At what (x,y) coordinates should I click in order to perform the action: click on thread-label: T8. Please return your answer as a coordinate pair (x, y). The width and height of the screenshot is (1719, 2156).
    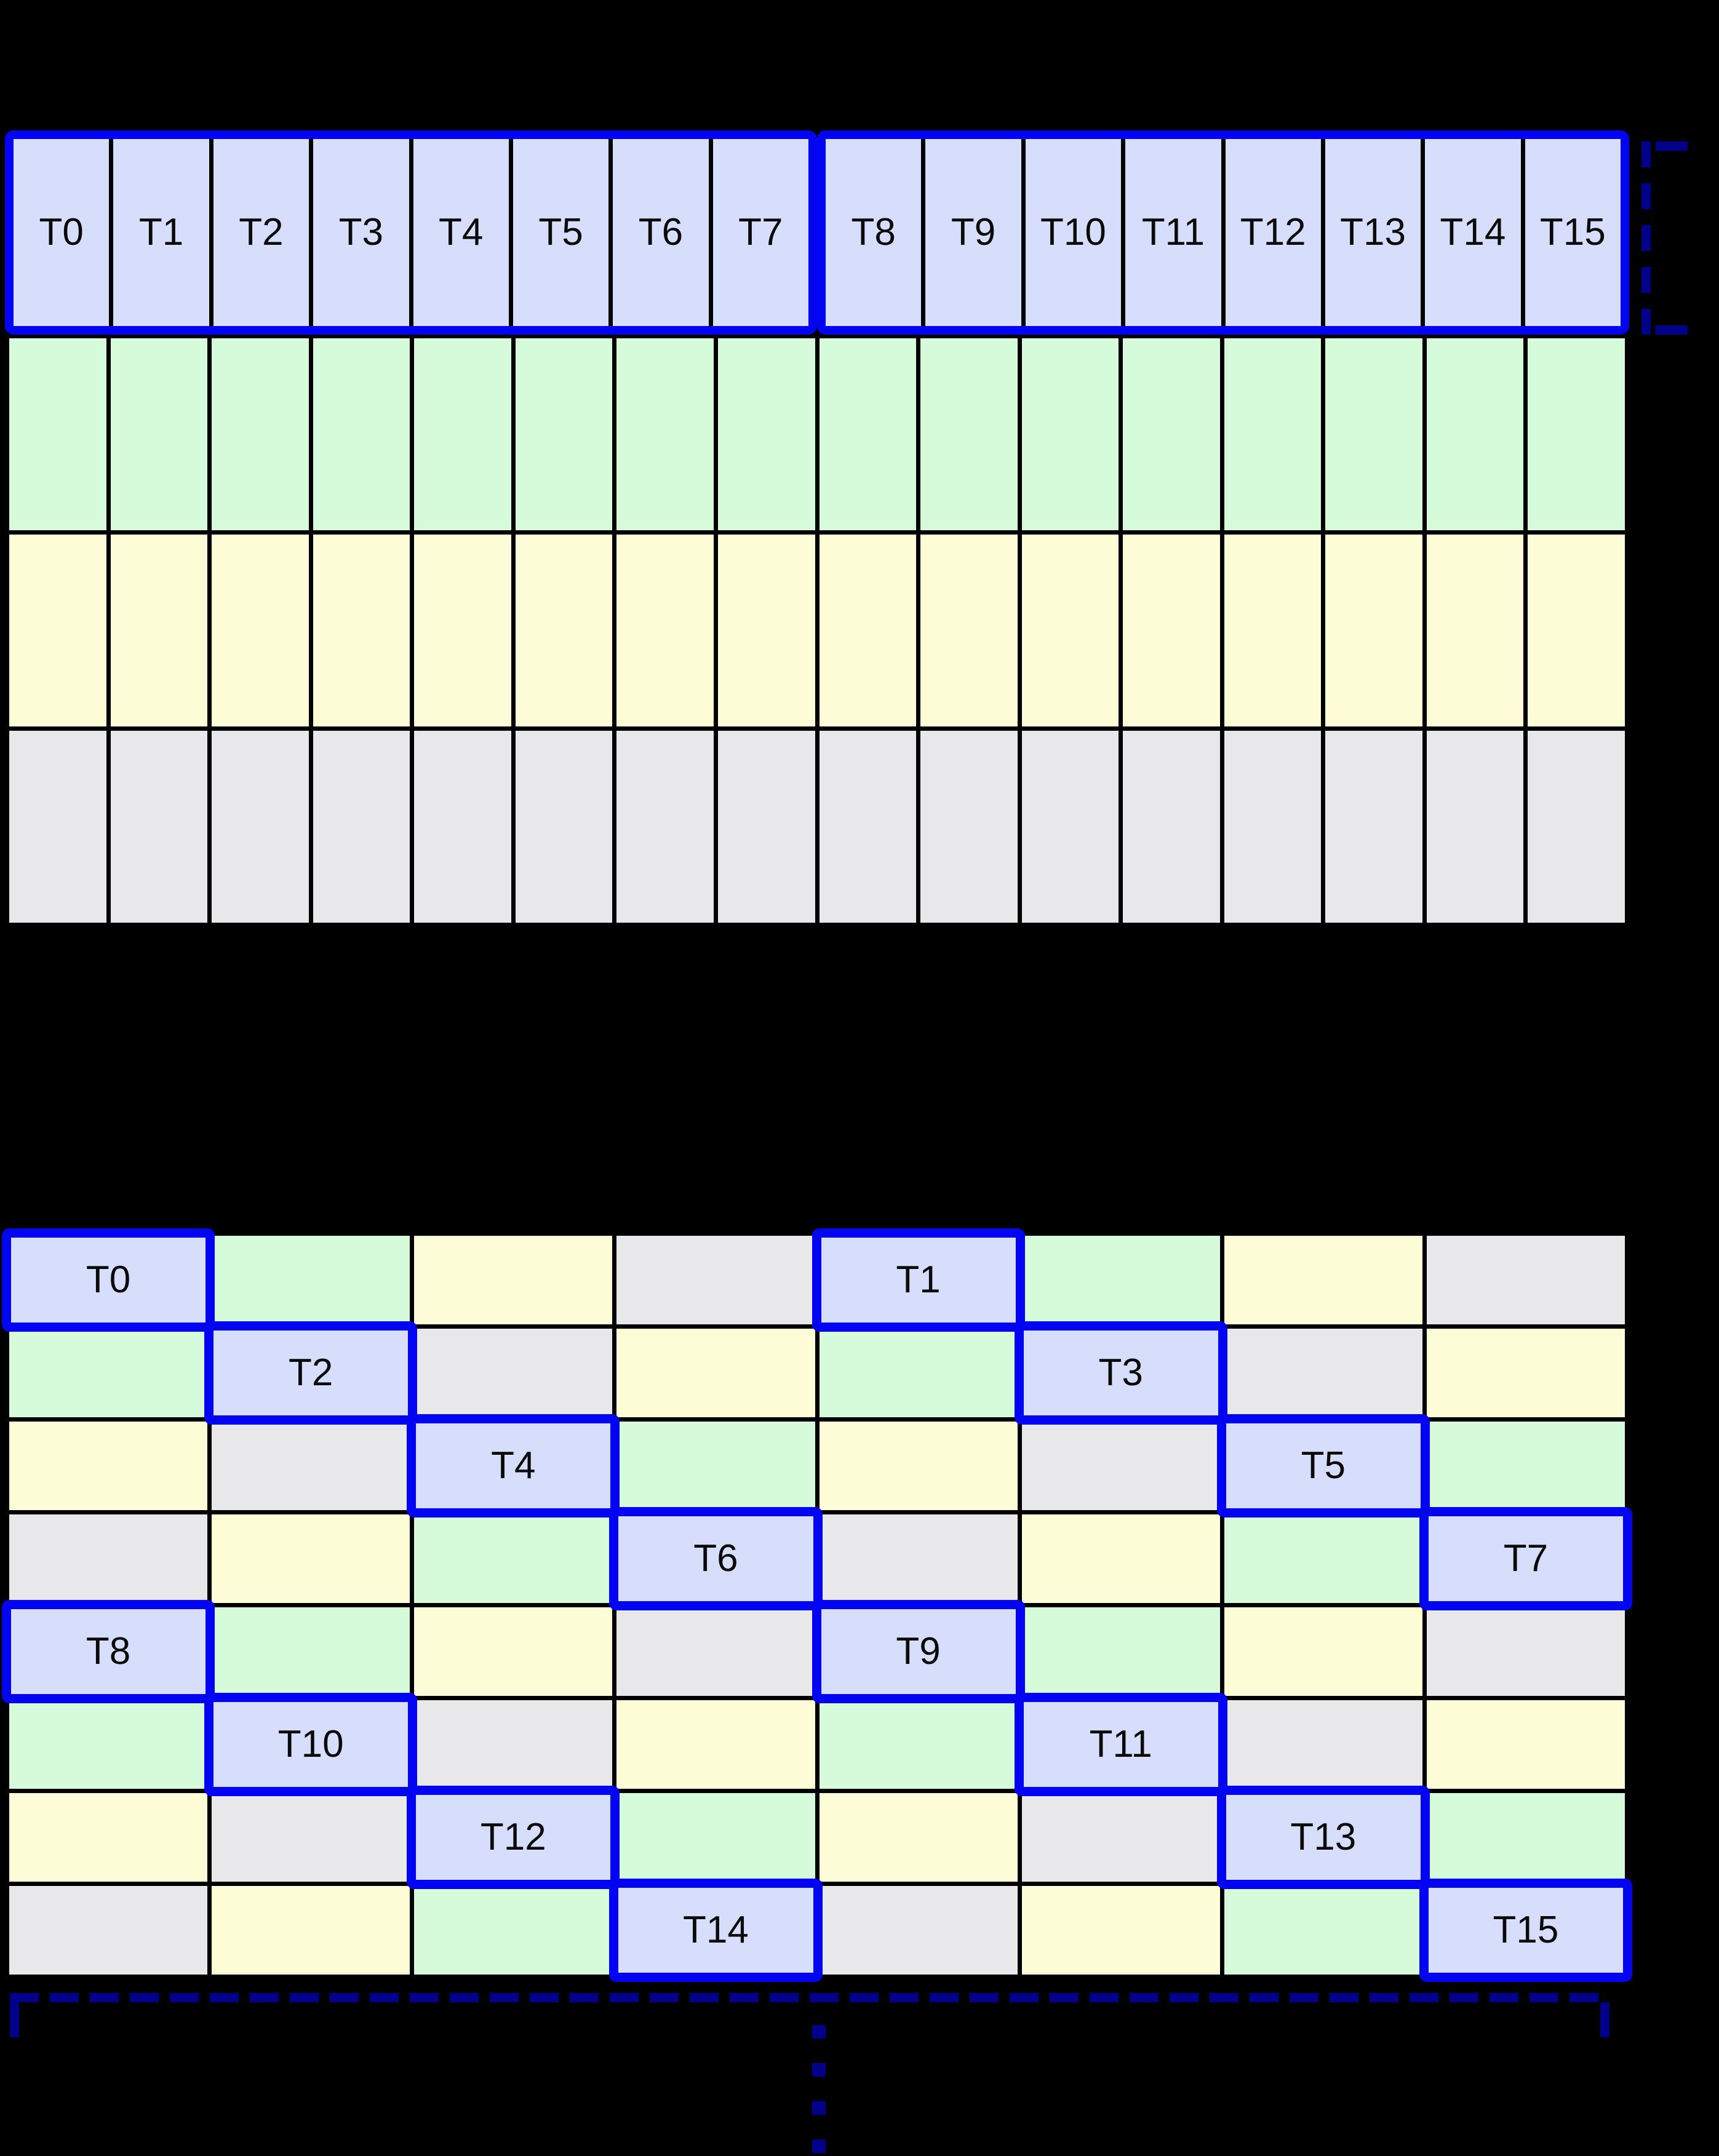
    Looking at the image, I should click on (873, 232).